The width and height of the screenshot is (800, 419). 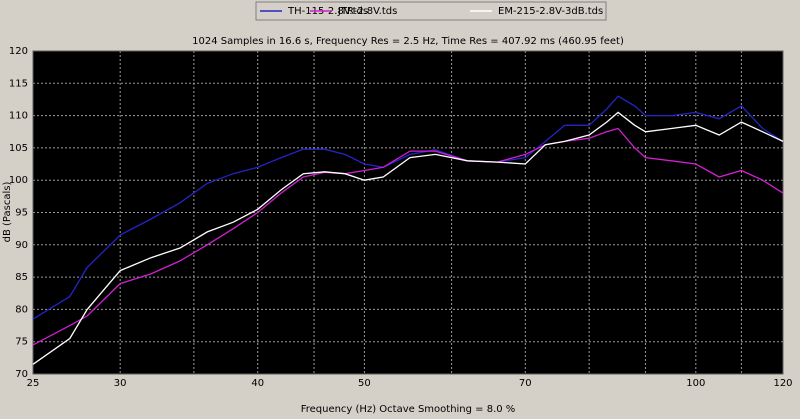 I want to click on y-tick-label: 100, so click(x=18, y=180).